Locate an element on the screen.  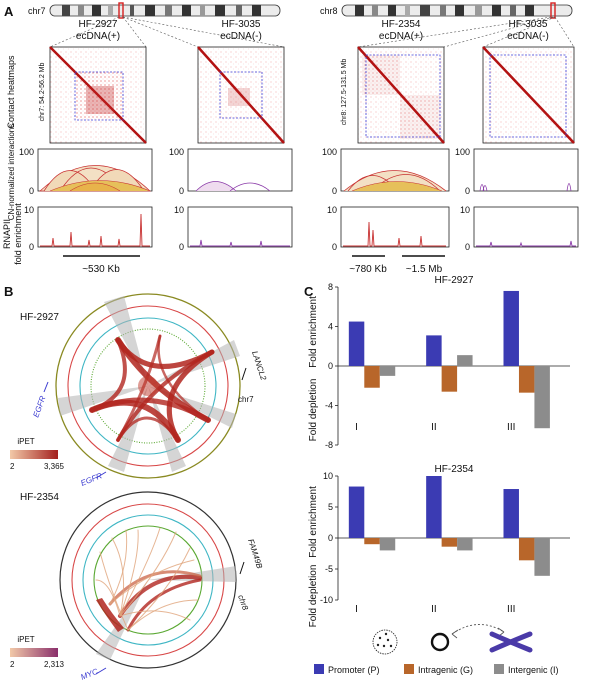
region-label-chr8: chr8: 127.5-131.5 Mb is located at coordinates (344, 92).